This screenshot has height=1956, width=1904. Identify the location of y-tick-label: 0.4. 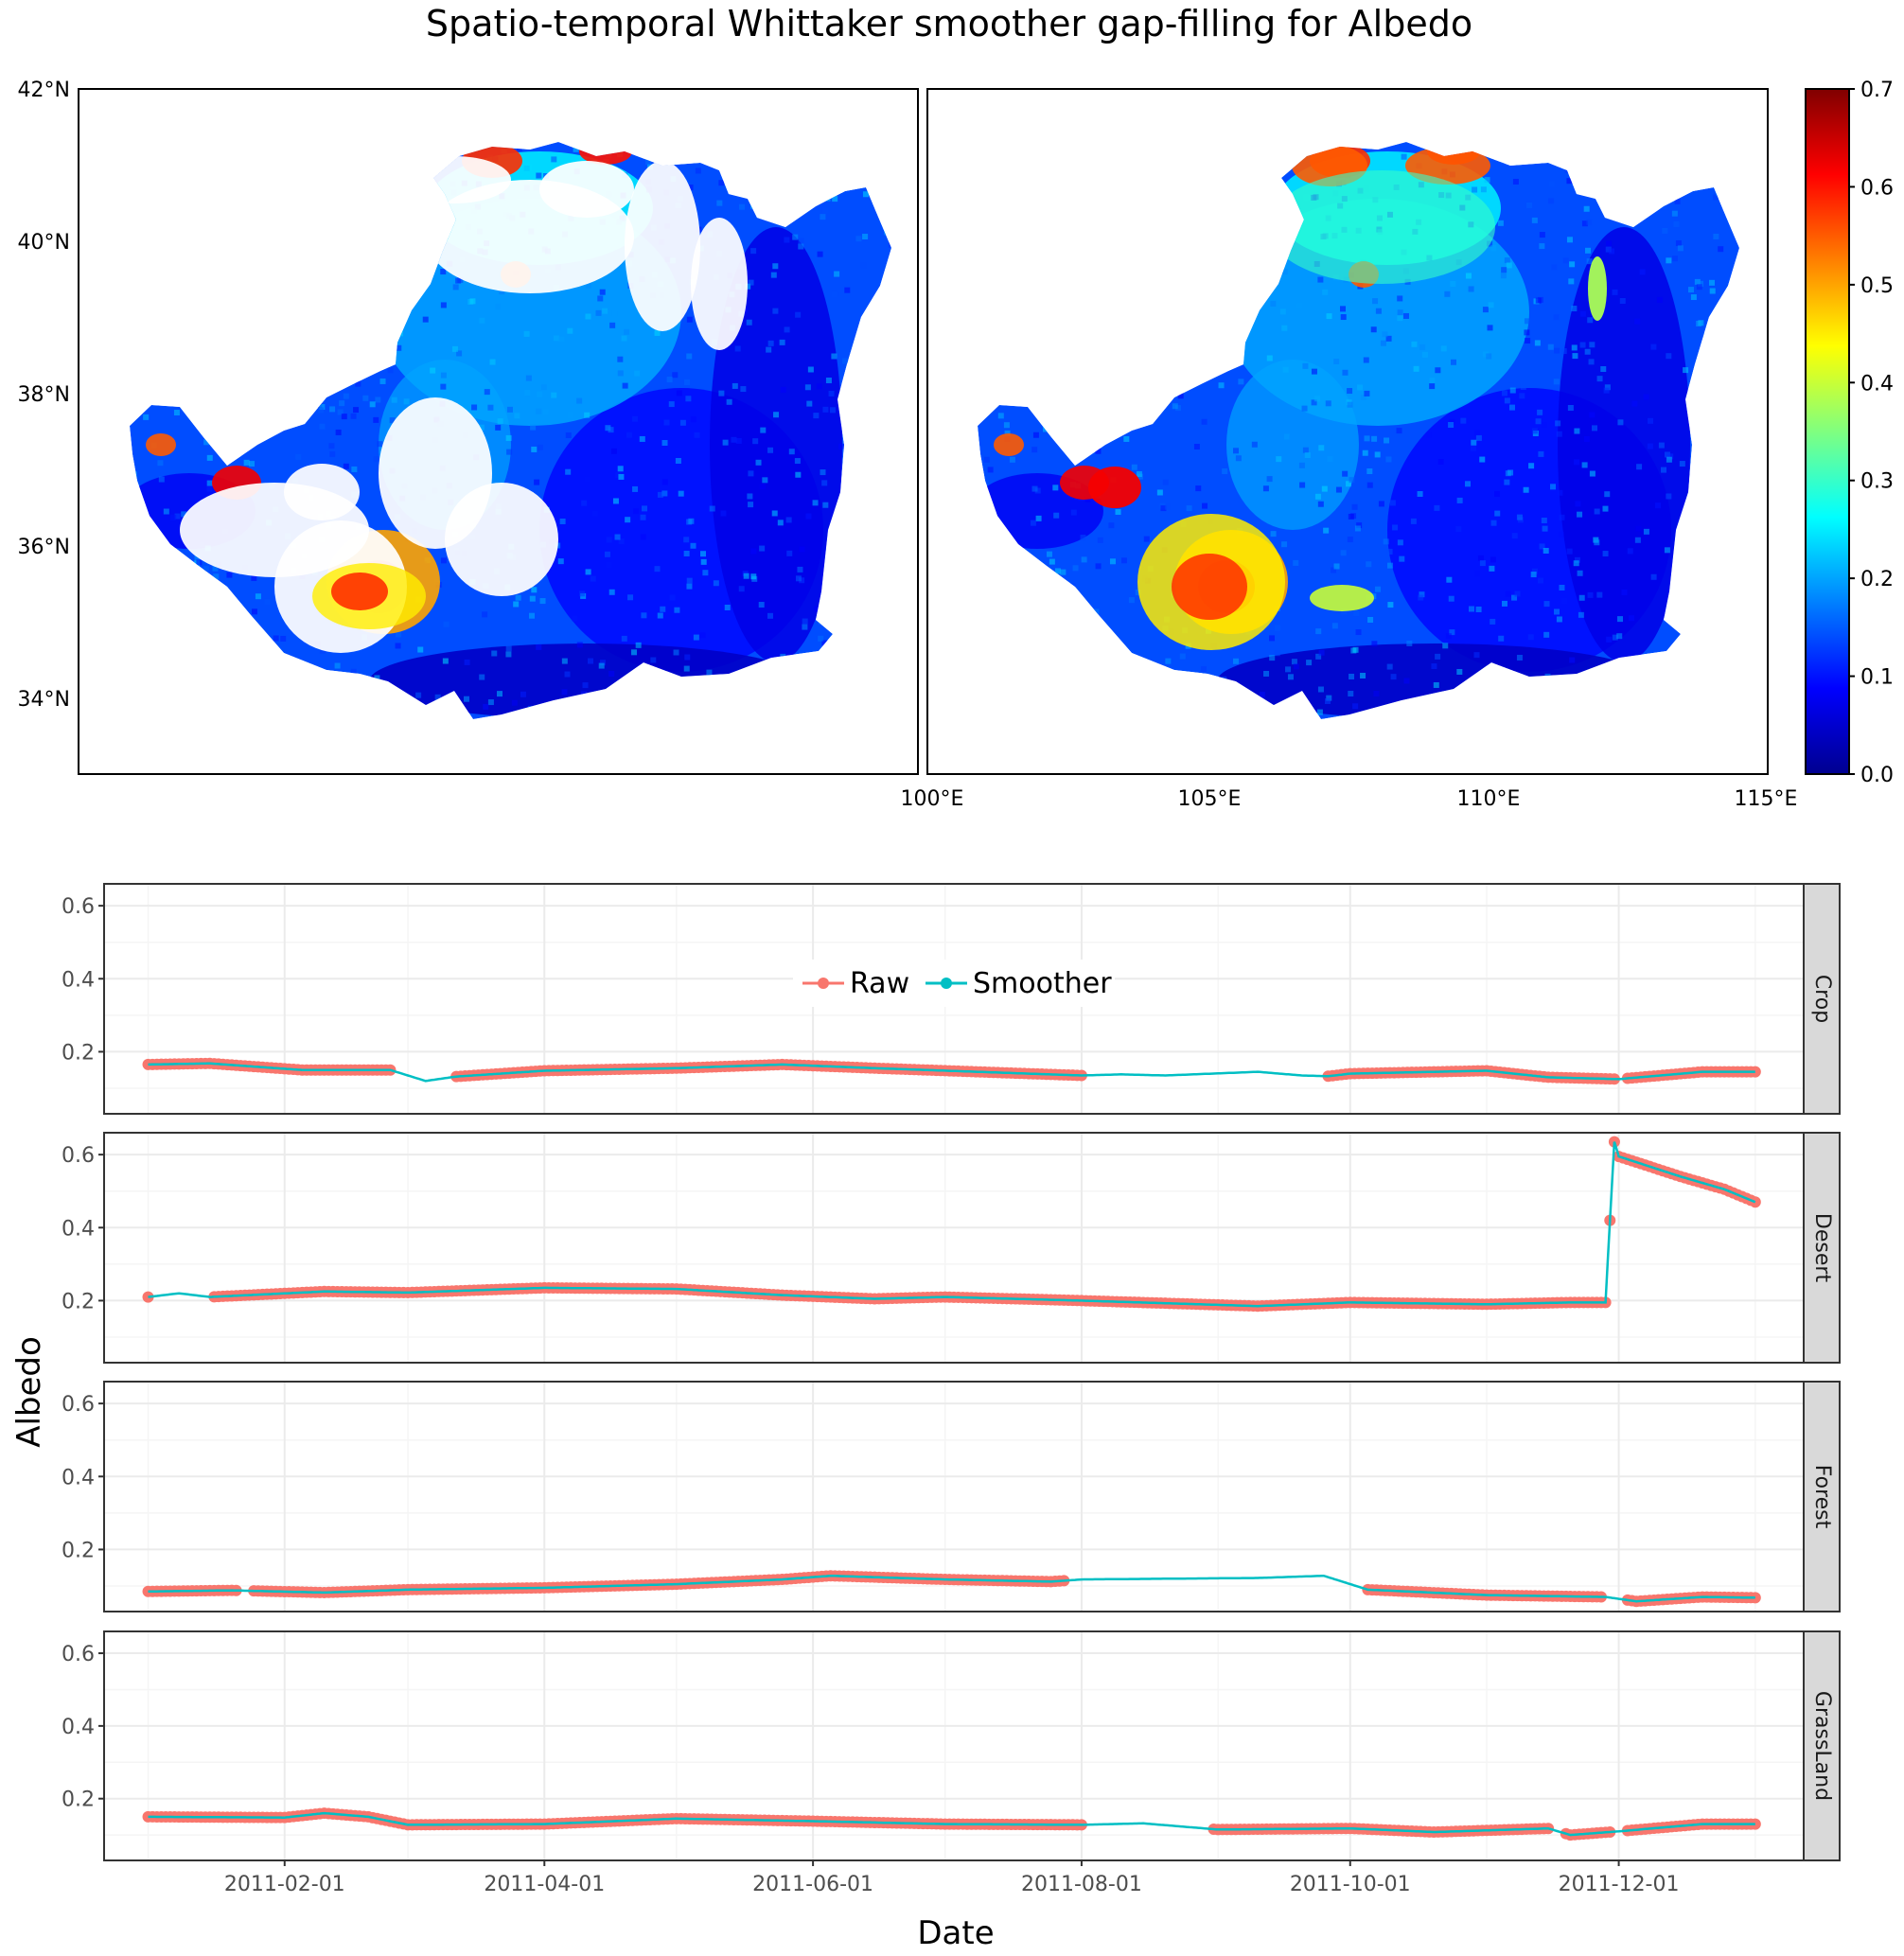
(78, 1728).